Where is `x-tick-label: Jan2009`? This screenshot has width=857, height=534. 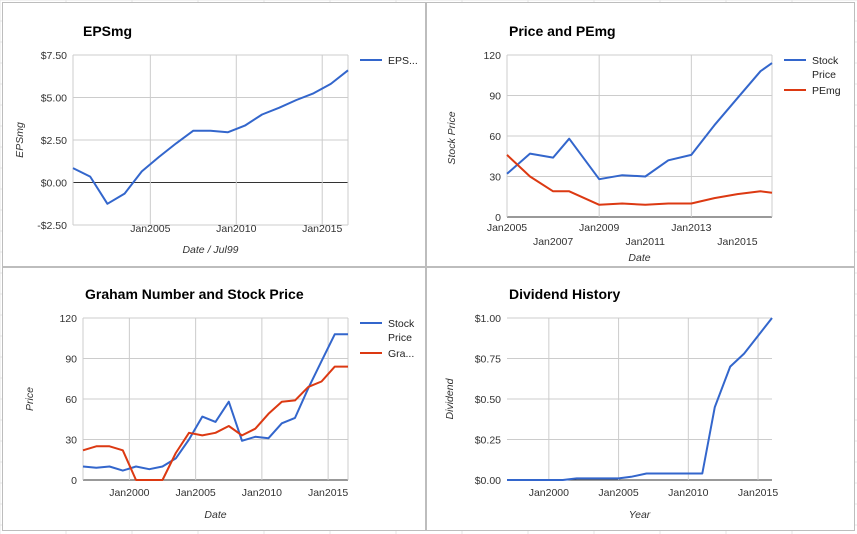 x-tick-label: Jan2009 is located at coordinates (599, 228).